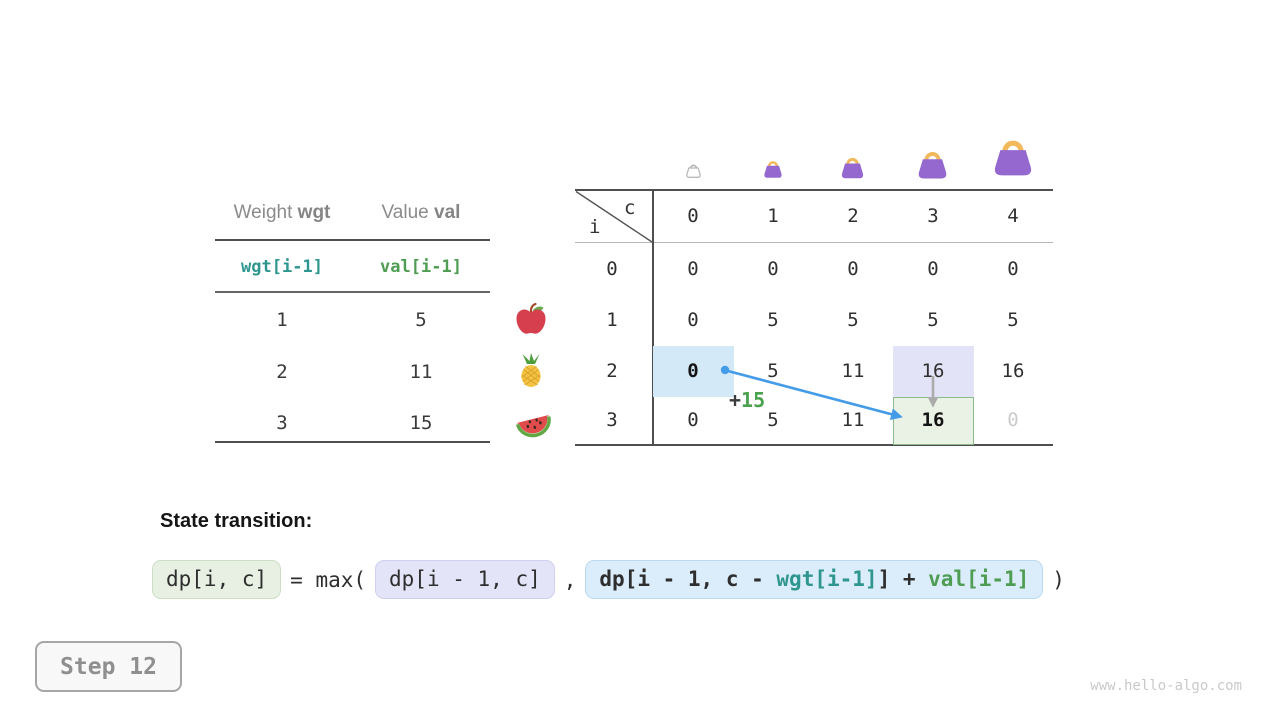 The width and height of the screenshot is (1280, 720). Describe the element at coordinates (735, 400) in the screenshot. I see `plus-sign: +` at that location.